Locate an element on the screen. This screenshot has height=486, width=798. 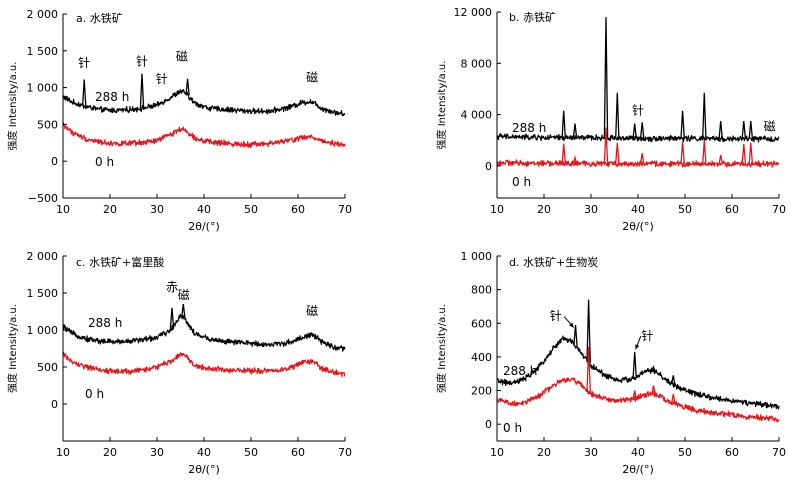
series-1-trace is located at coordinates (638, 400).